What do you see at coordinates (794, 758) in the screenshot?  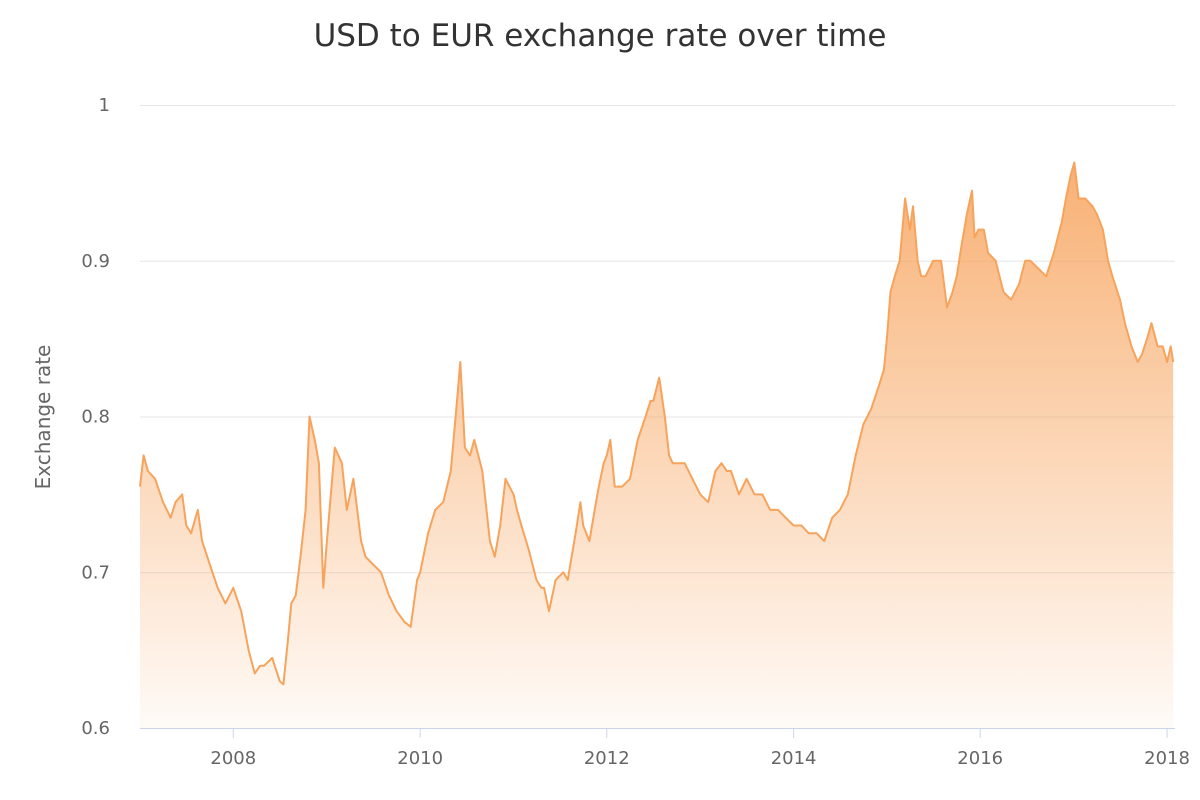 I see `x-tick-label: 2014` at bounding box center [794, 758].